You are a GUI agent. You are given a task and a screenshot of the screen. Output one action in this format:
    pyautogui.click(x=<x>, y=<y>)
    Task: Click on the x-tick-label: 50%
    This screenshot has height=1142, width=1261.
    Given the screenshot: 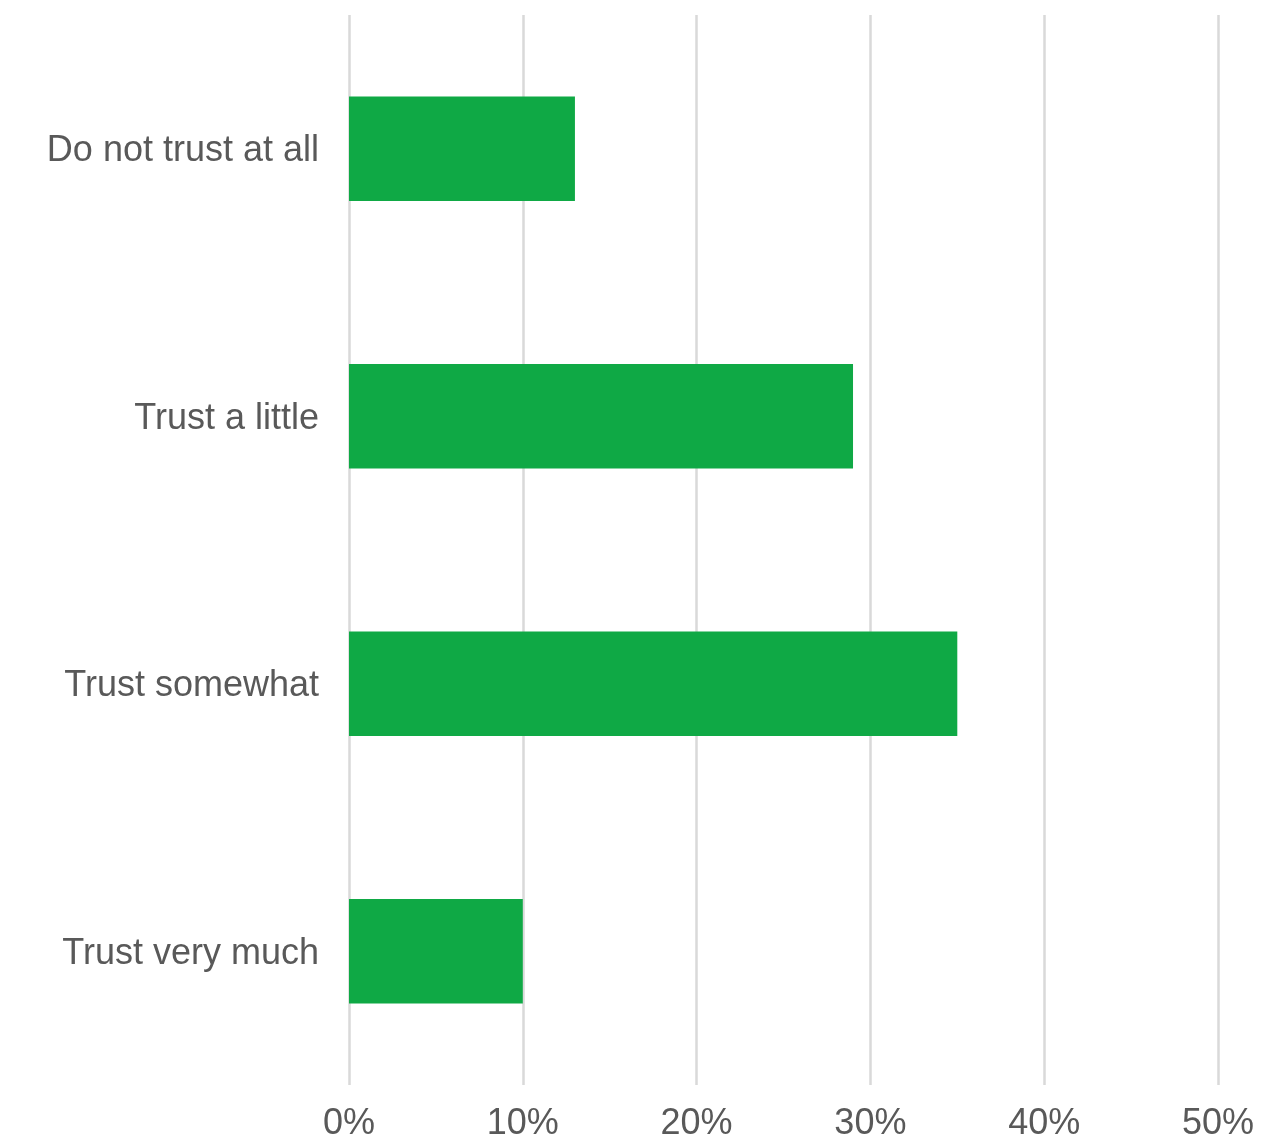 What is the action you would take?
    pyautogui.click(x=1218, y=1121)
    